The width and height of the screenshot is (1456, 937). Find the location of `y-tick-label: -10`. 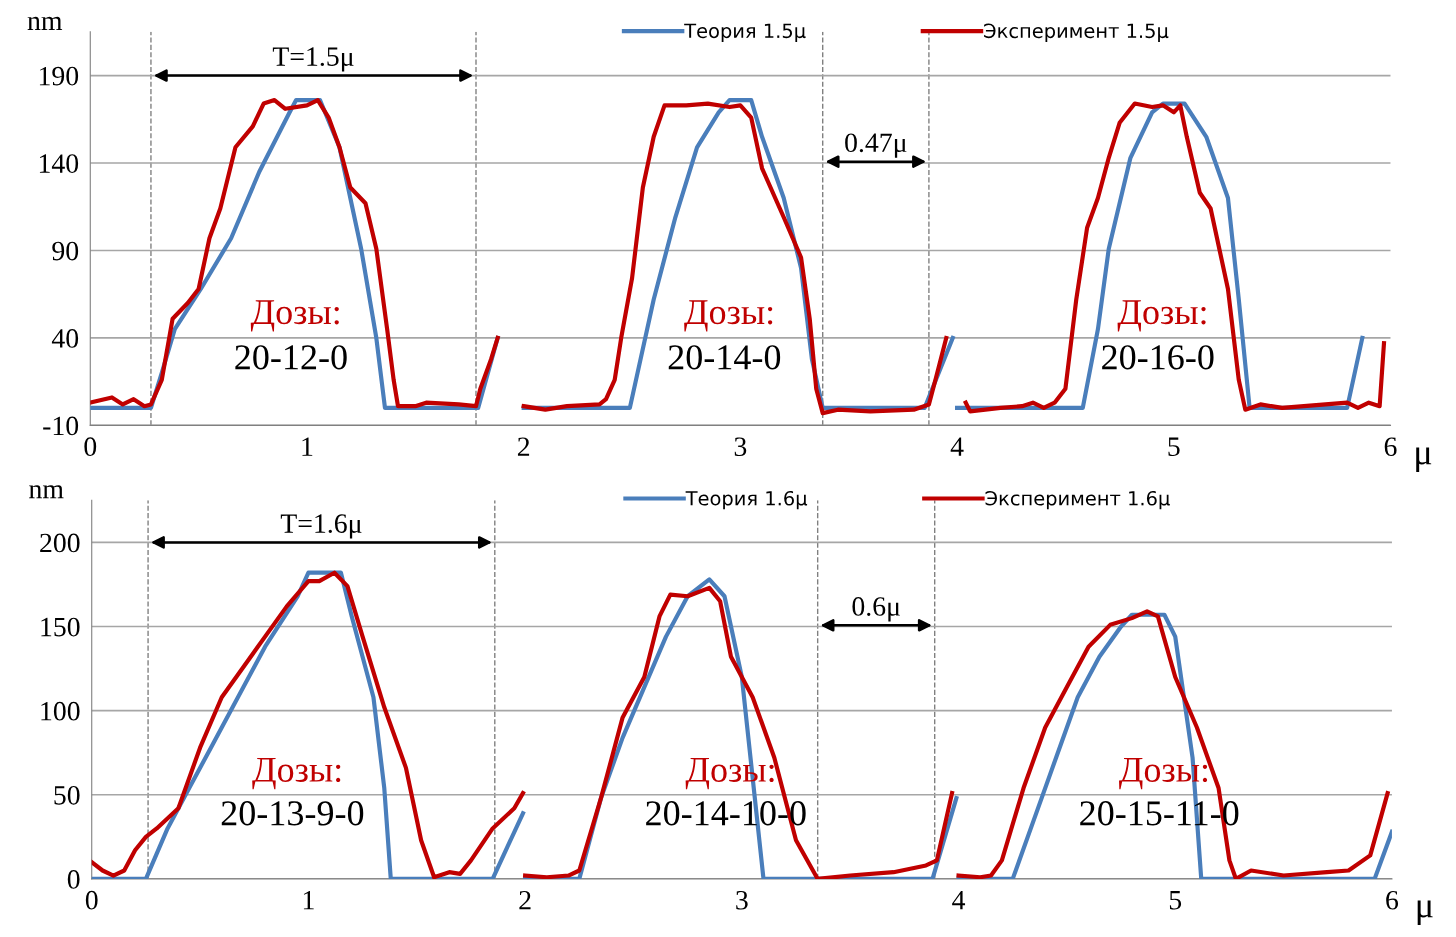

y-tick-label: -10 is located at coordinates (61, 426).